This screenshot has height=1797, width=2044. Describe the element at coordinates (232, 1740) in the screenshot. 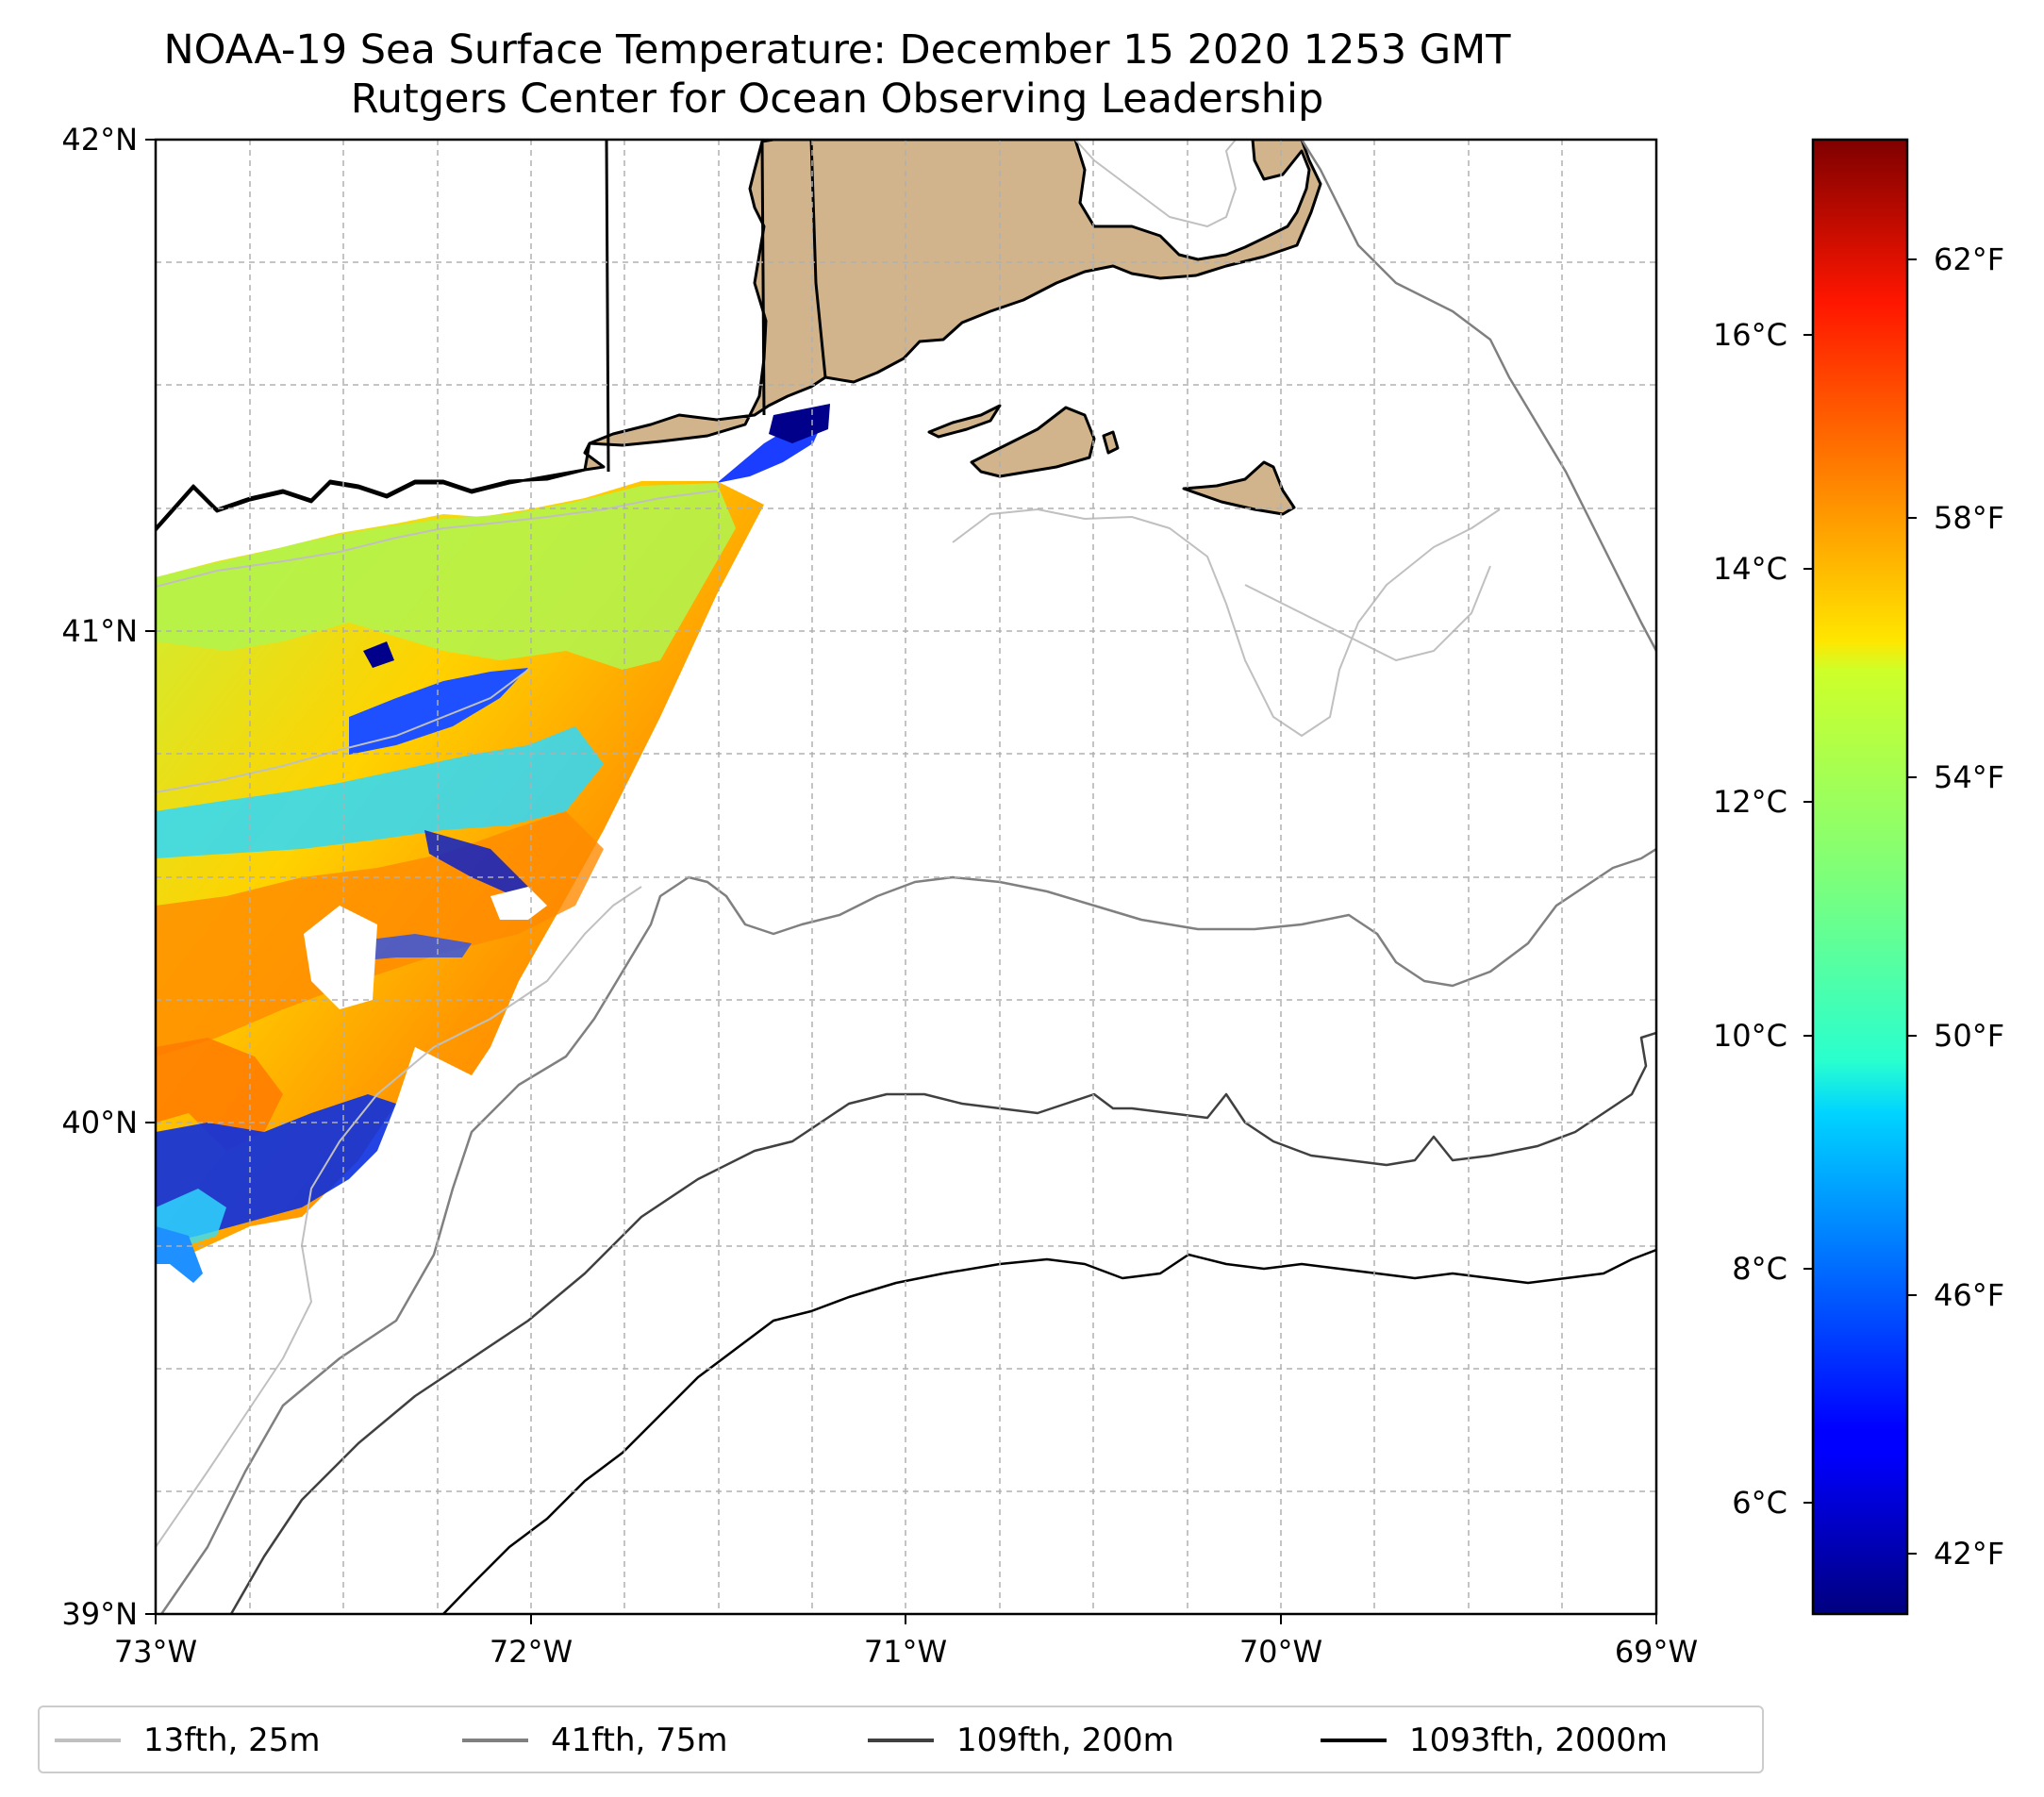

I see `legend-label: 13fth, 25m` at that location.